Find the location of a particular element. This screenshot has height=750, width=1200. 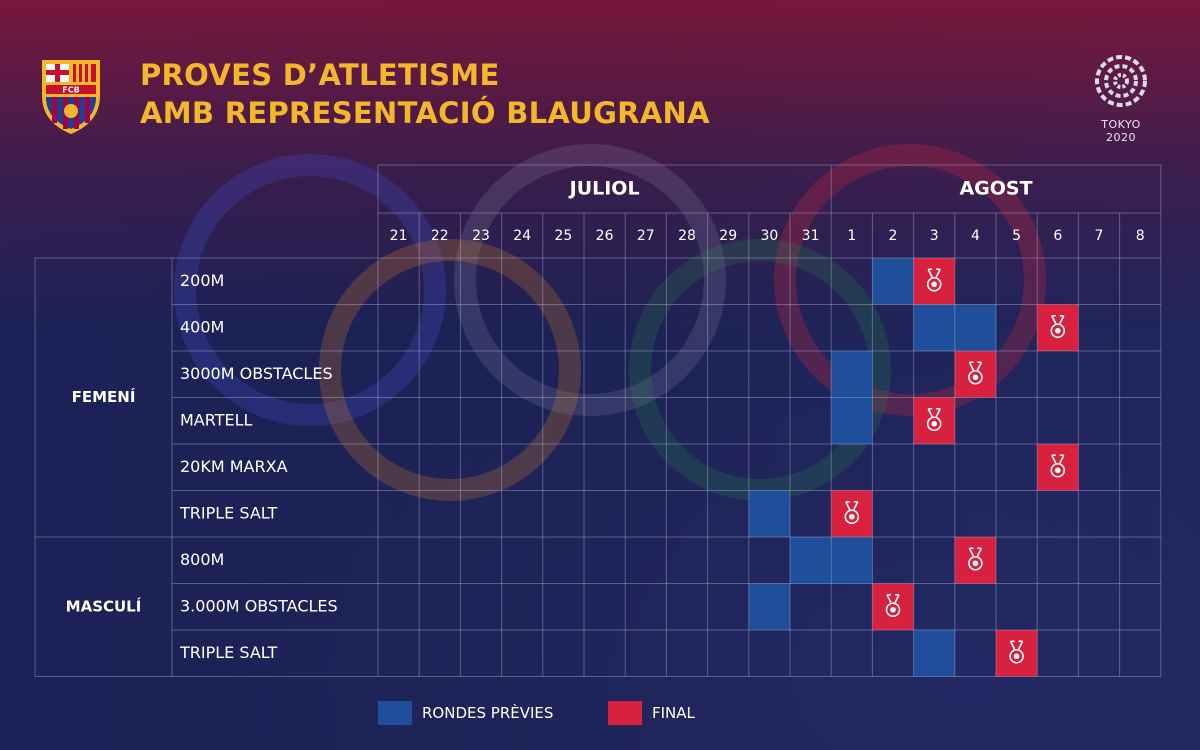

tokyo-2020-label: TOKYO 2020 is located at coordinates (1121, 131).